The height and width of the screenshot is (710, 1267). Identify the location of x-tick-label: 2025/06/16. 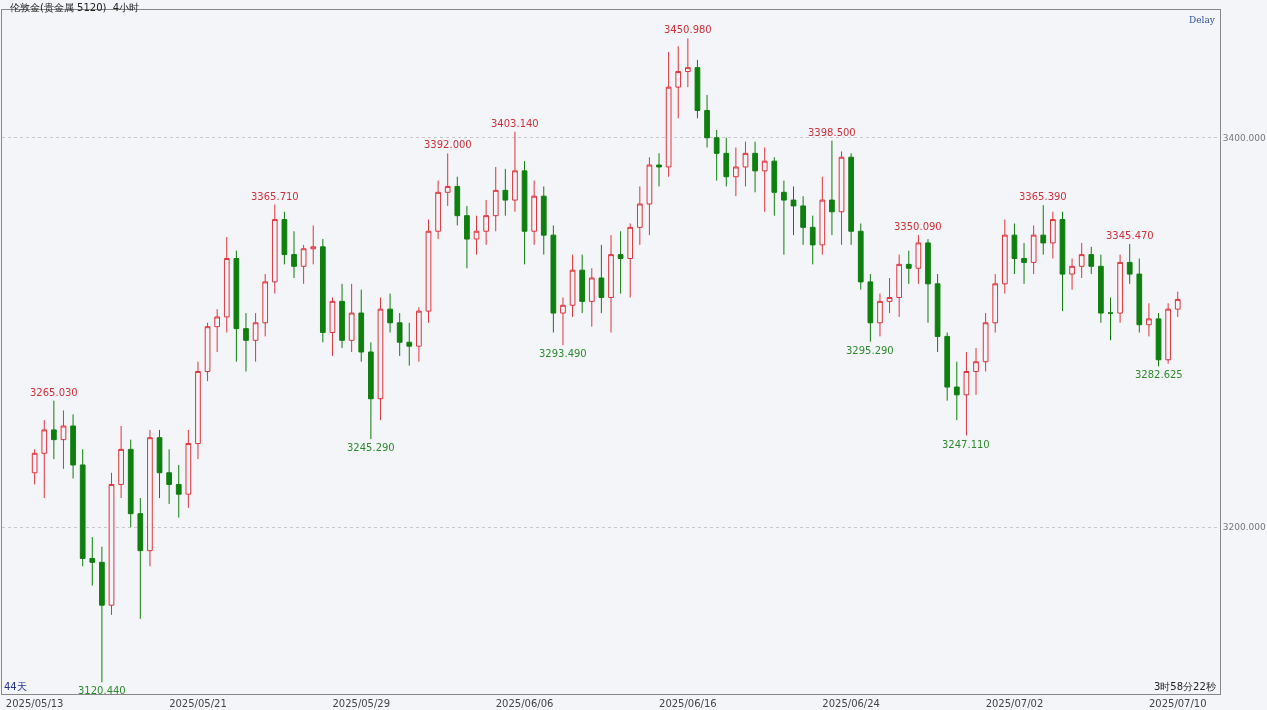
(688, 703).